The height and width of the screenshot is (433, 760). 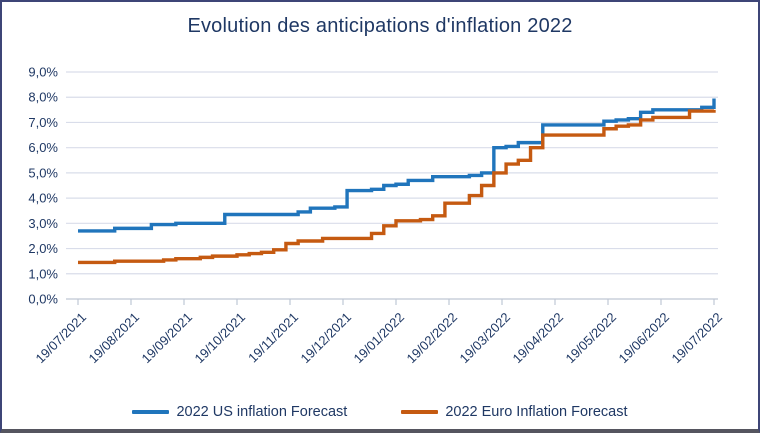 I want to click on x-axis-label: 19/06/2022, so click(x=643, y=338).